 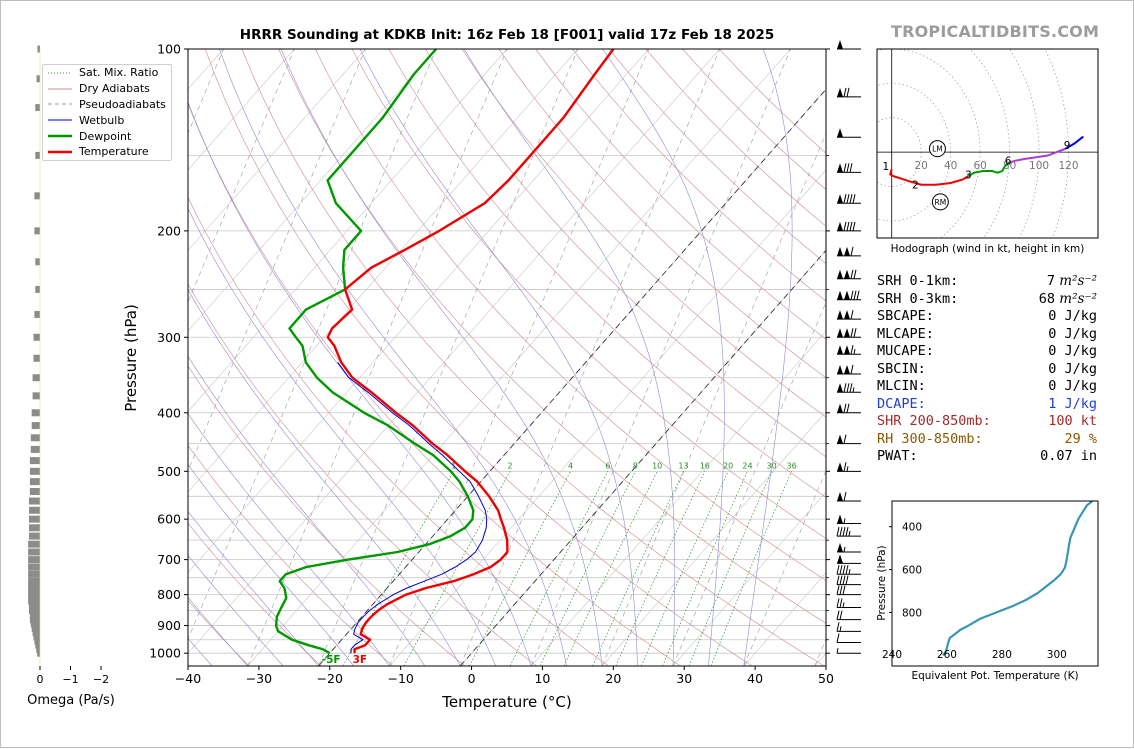 I want to click on stat-row: SHR 200-850mb:100 kt, so click(x=987, y=422).